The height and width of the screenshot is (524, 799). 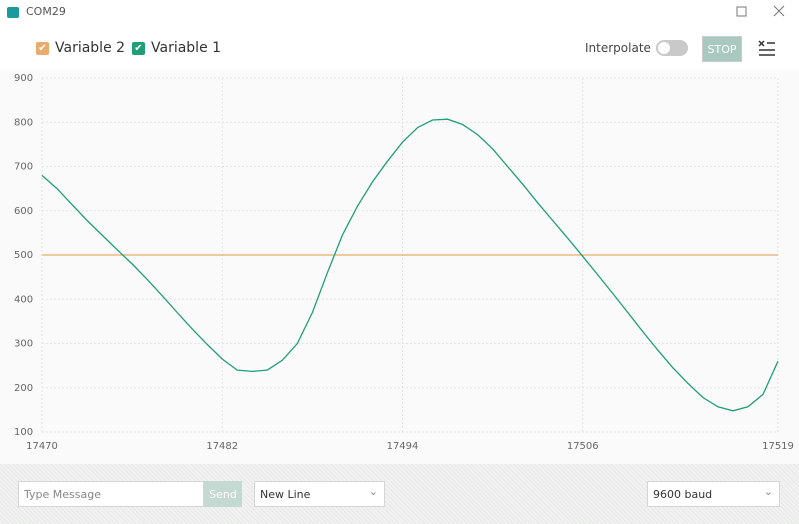 I want to click on stop-label: STOP, so click(x=722, y=49).